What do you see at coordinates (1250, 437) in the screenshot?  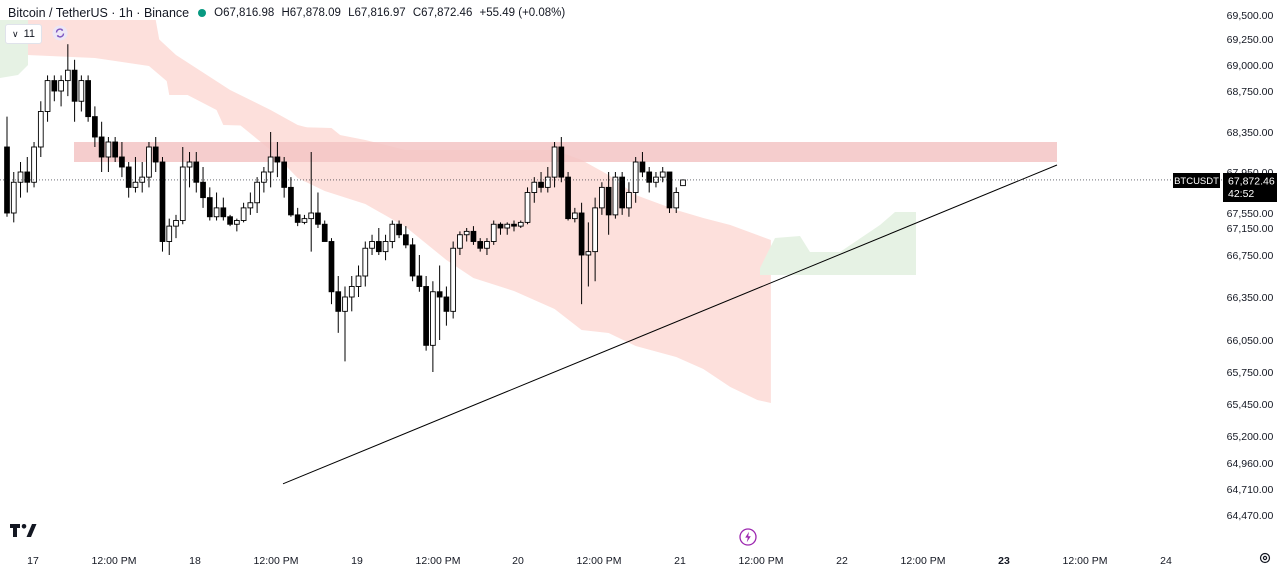 I see `y-tick-label: 65,200.00` at bounding box center [1250, 437].